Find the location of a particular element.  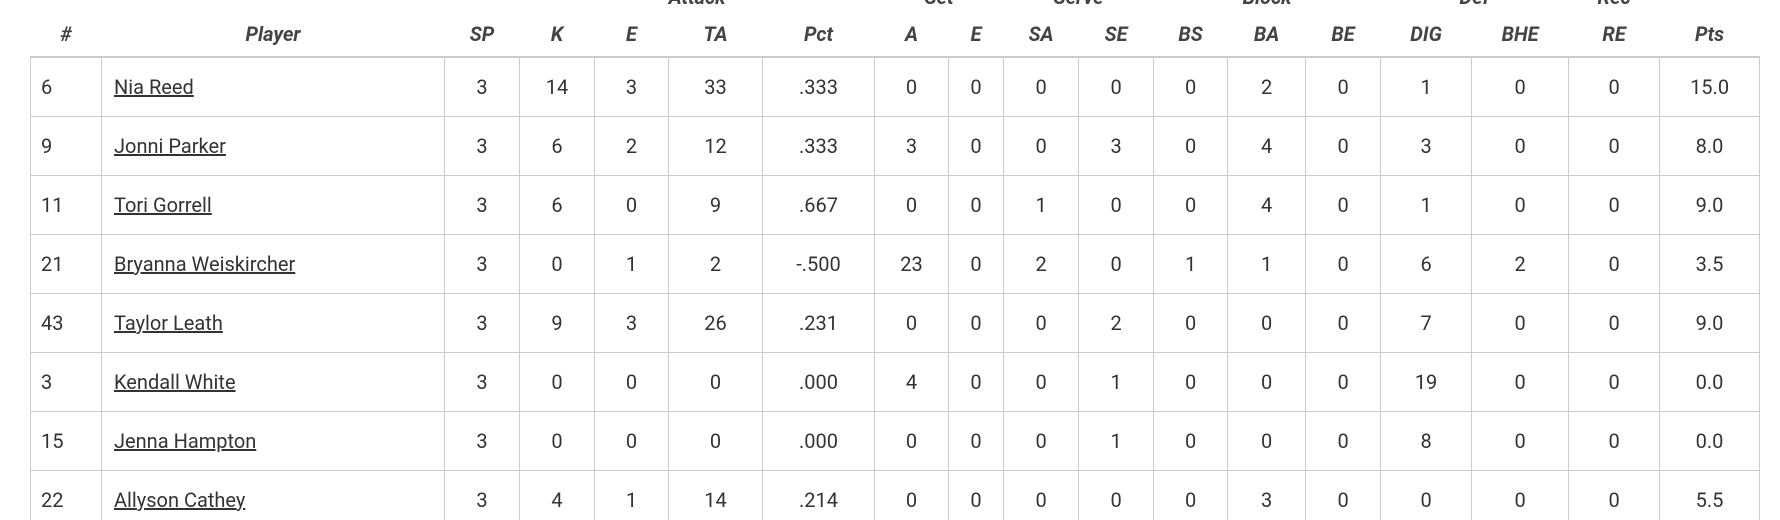

player-row: 9 Jonni Parker 3 6 2 12.333 3 0 0 3 0 4 0 3 0 0 8.0 is located at coordinates (895, 146).